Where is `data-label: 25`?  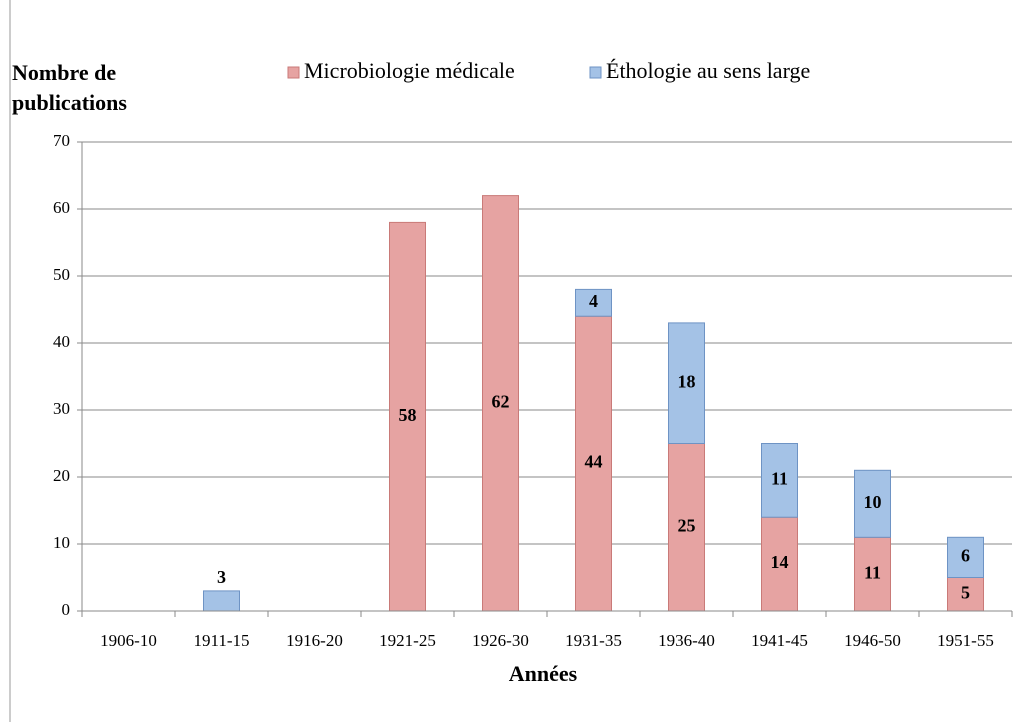 data-label: 25 is located at coordinates (687, 525).